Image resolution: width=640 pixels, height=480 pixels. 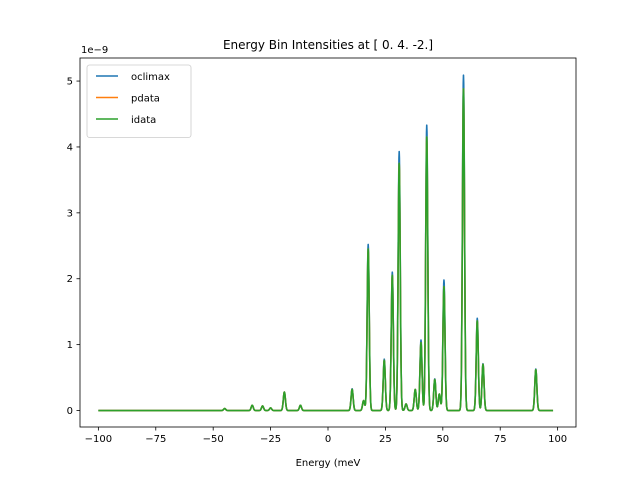 I want to click on x-tick-label: 0, so click(x=328, y=439).